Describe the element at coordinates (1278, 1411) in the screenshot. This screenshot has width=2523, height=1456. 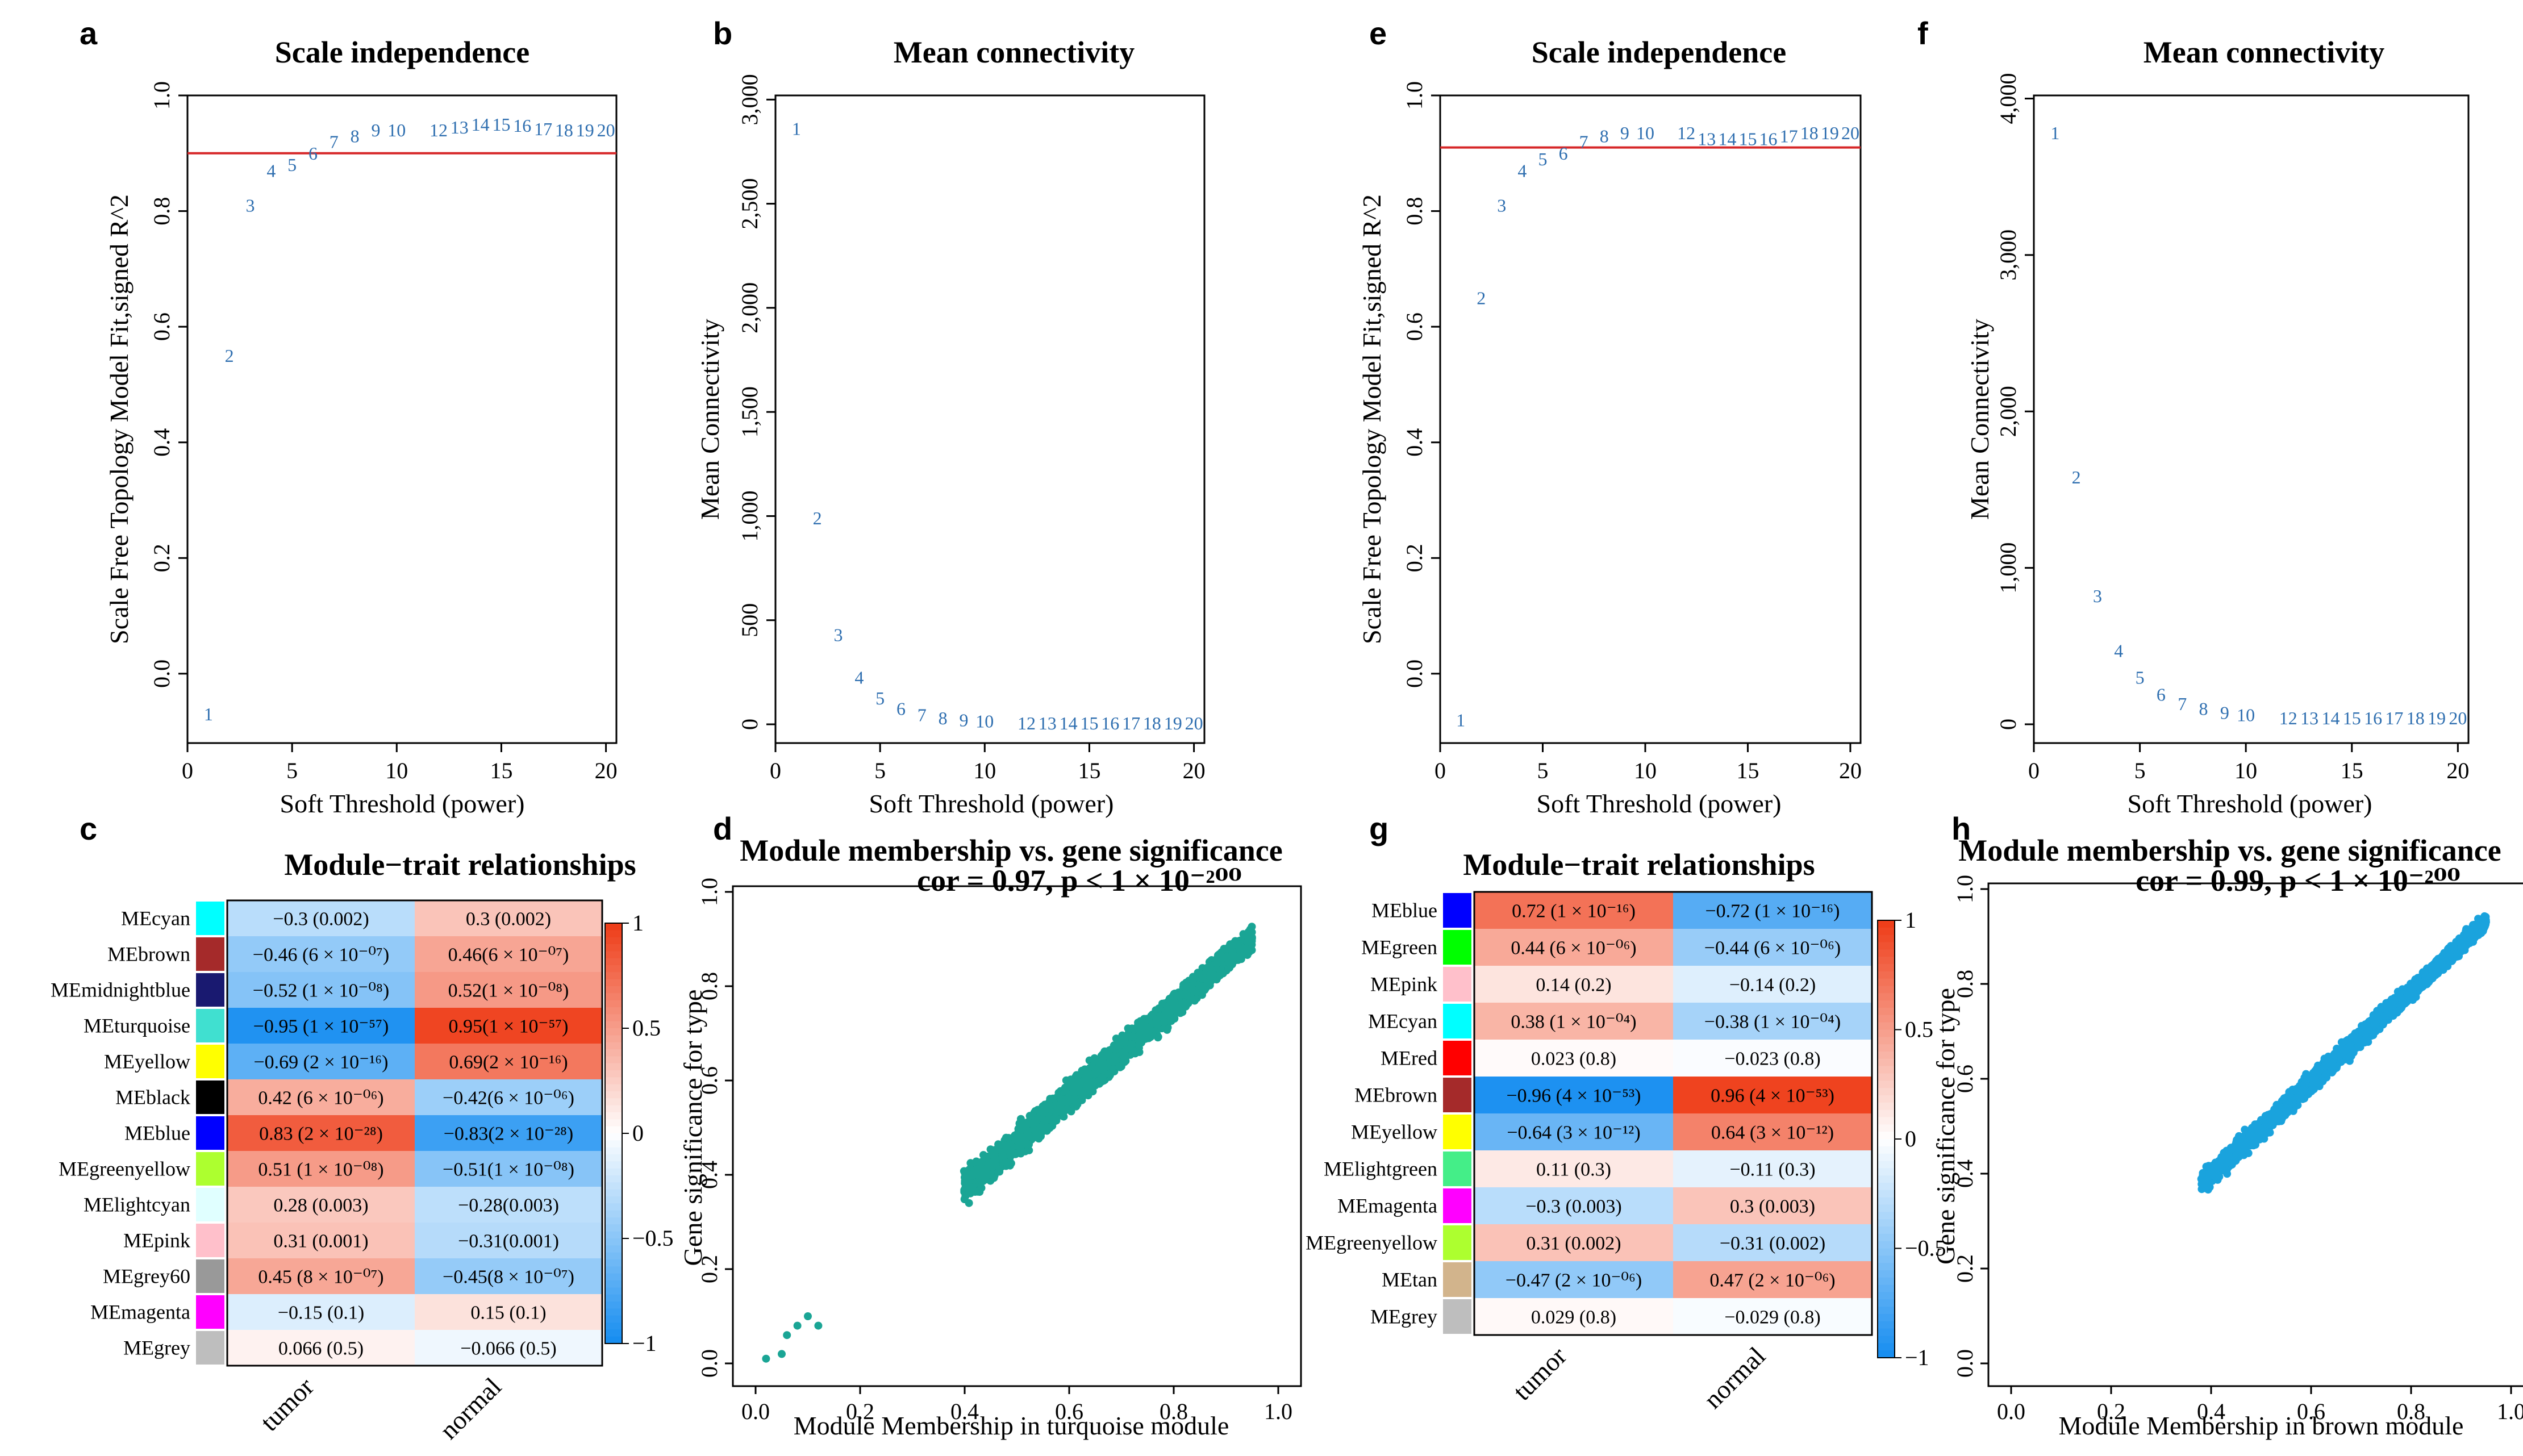
I see `x-tick-label: 1.0` at that location.